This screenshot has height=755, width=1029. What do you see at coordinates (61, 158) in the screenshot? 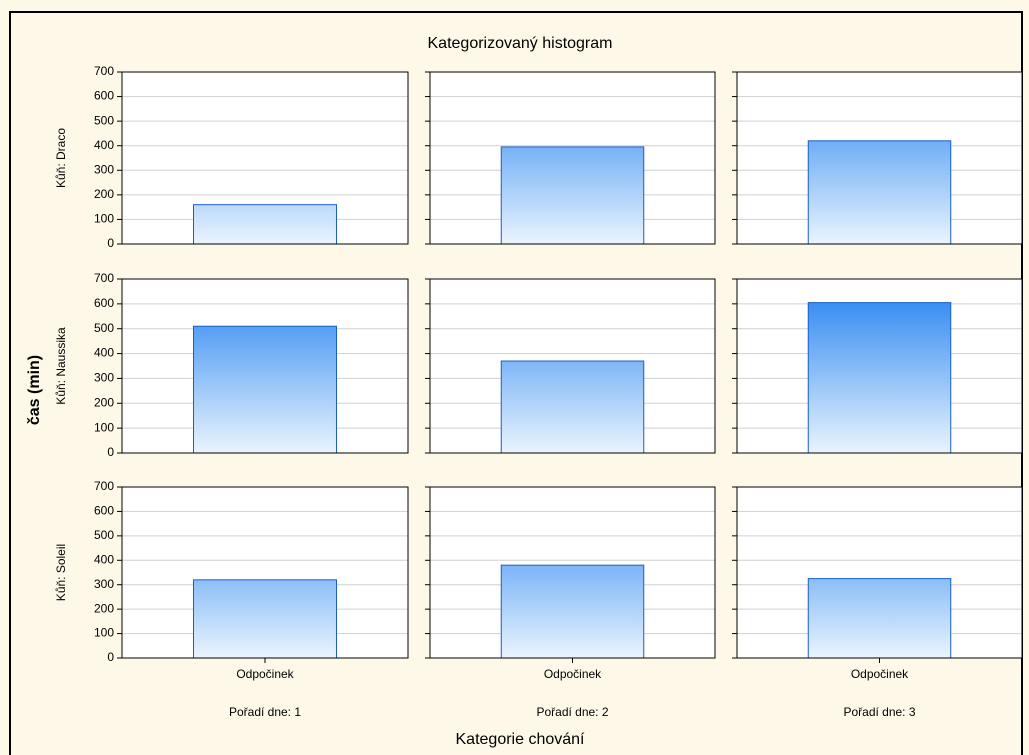
I see `row-label: Kůň: Draco` at bounding box center [61, 158].